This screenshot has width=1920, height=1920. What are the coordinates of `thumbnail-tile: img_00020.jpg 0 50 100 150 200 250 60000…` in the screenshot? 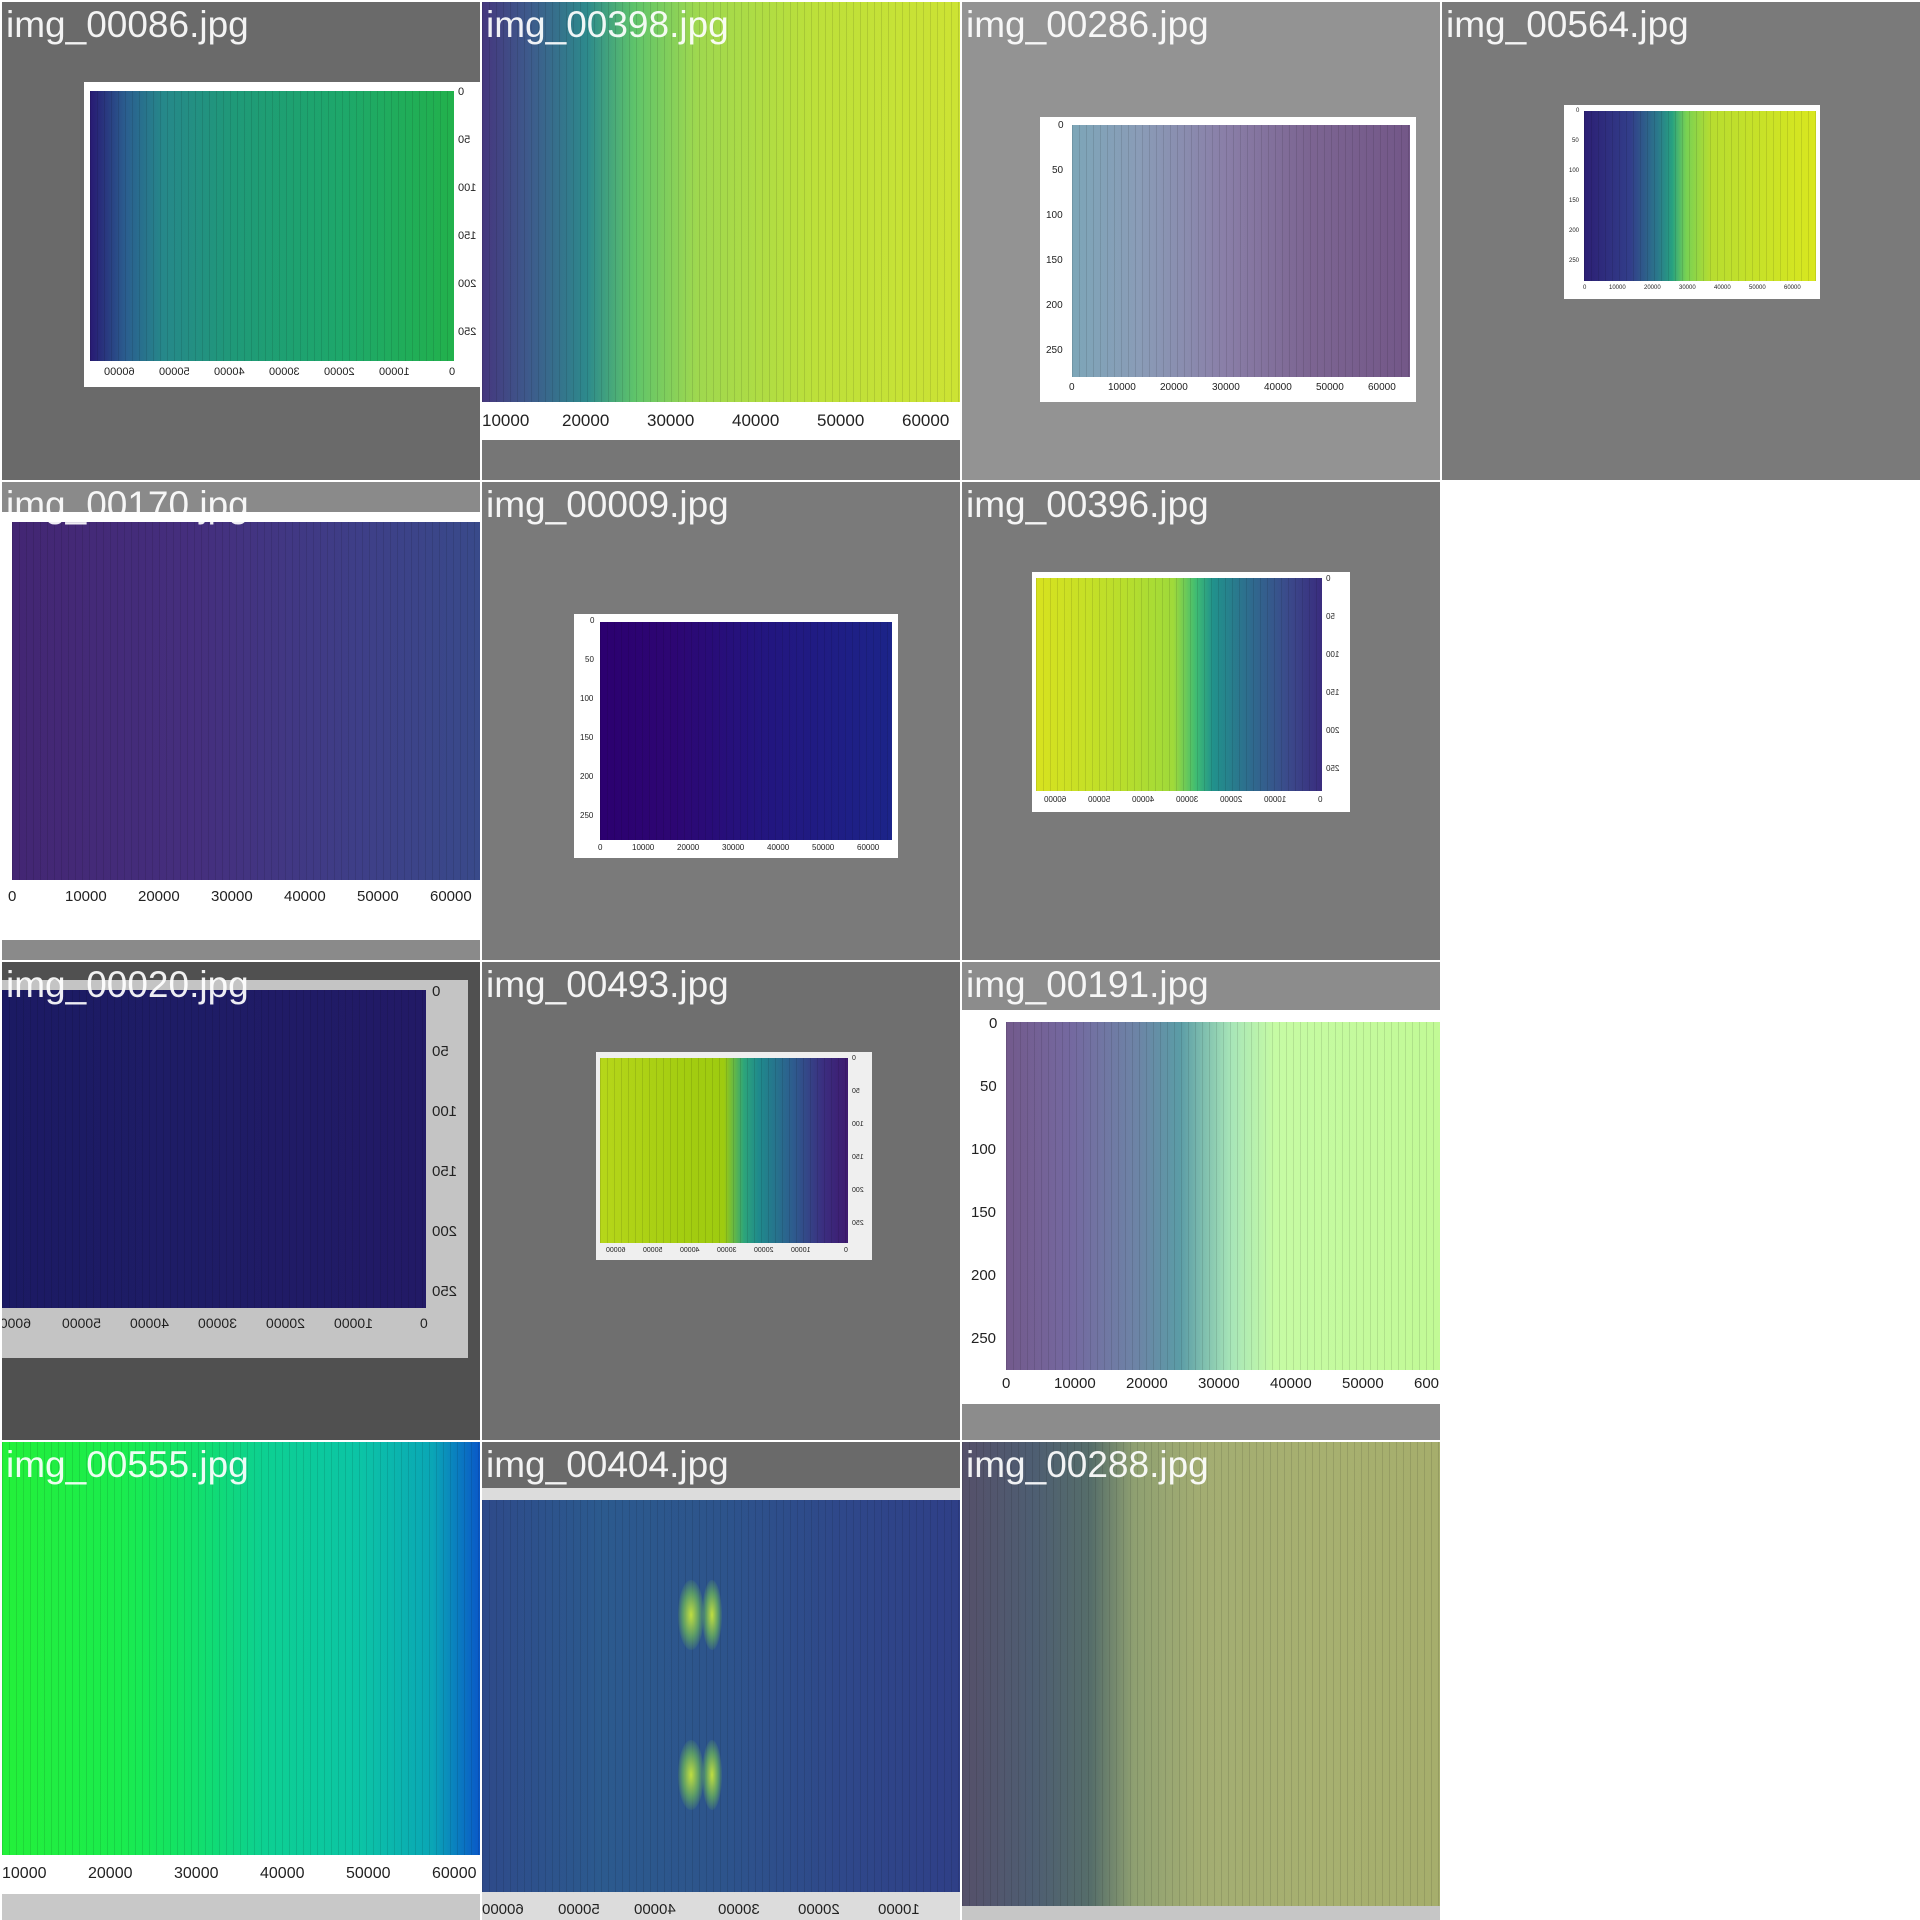 It's located at (241, 1201).